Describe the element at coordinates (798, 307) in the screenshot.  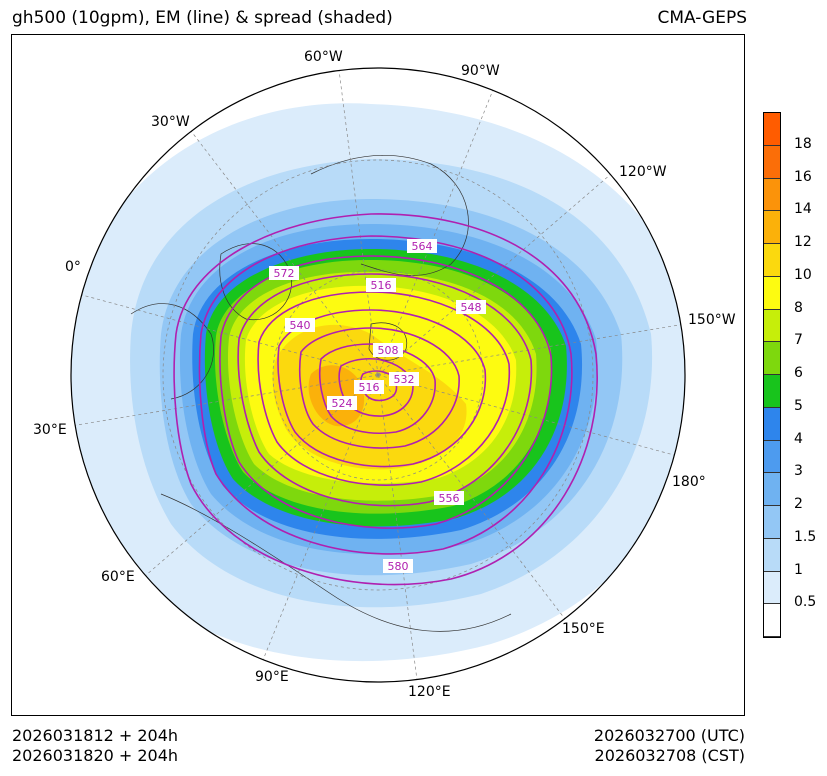
I see `colorbar-tick-label: 8` at that location.